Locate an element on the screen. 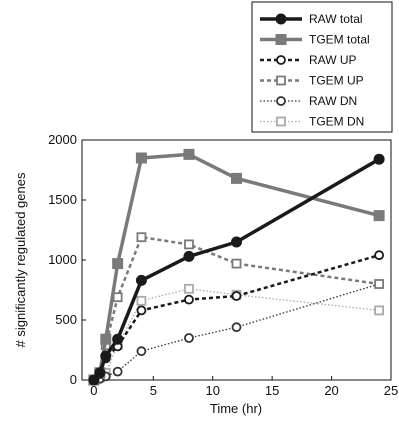 This screenshot has width=399, height=423. x-axis-label: Time (hr) is located at coordinates (236, 408).